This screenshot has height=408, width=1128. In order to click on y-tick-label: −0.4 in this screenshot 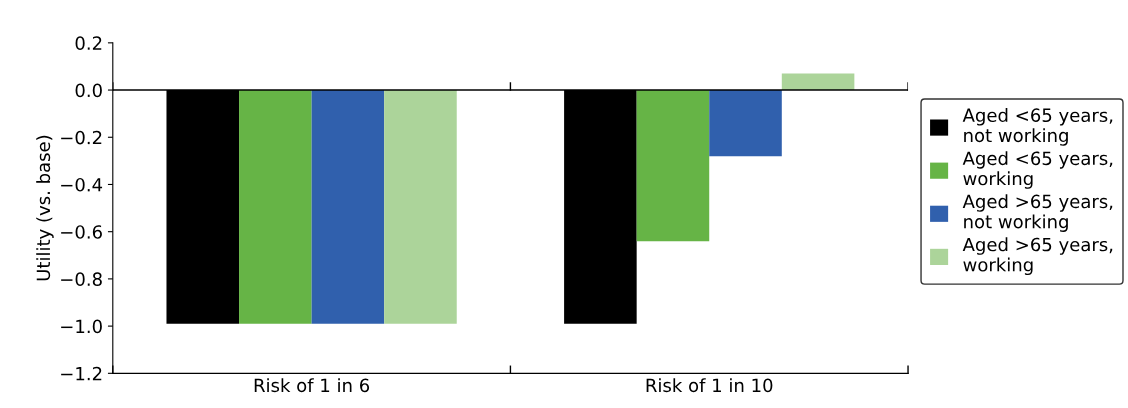, I will do `click(82, 184)`.